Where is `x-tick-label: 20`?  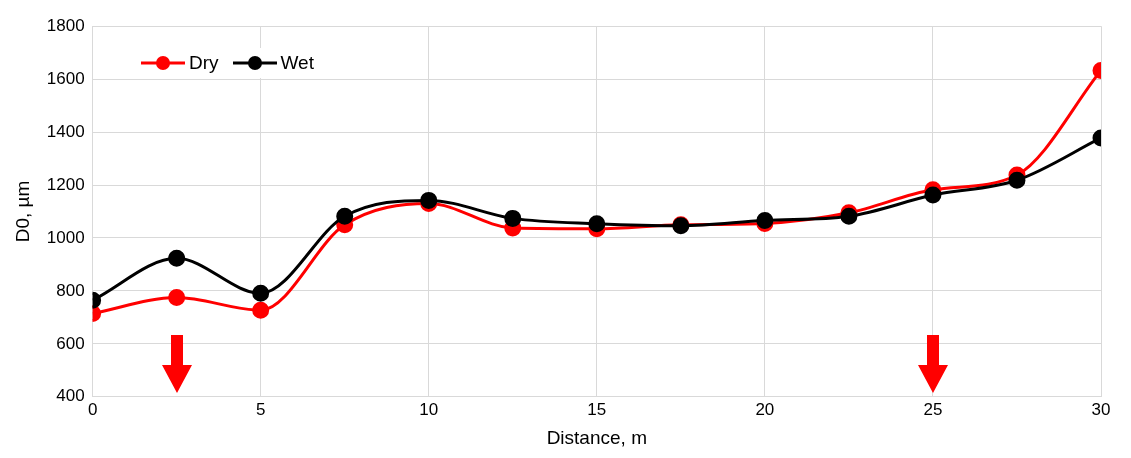
x-tick-label: 20 is located at coordinates (765, 409).